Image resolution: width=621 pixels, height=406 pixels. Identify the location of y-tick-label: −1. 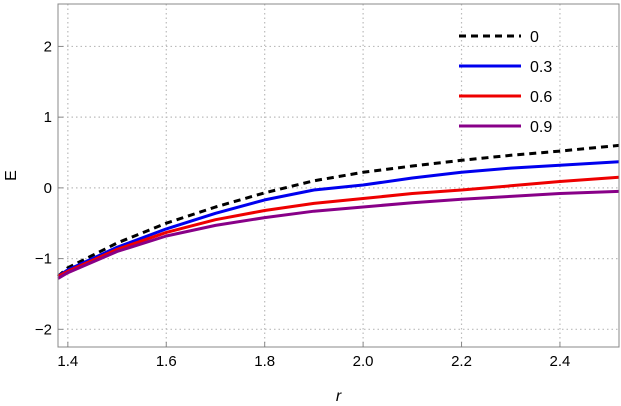
(43, 259).